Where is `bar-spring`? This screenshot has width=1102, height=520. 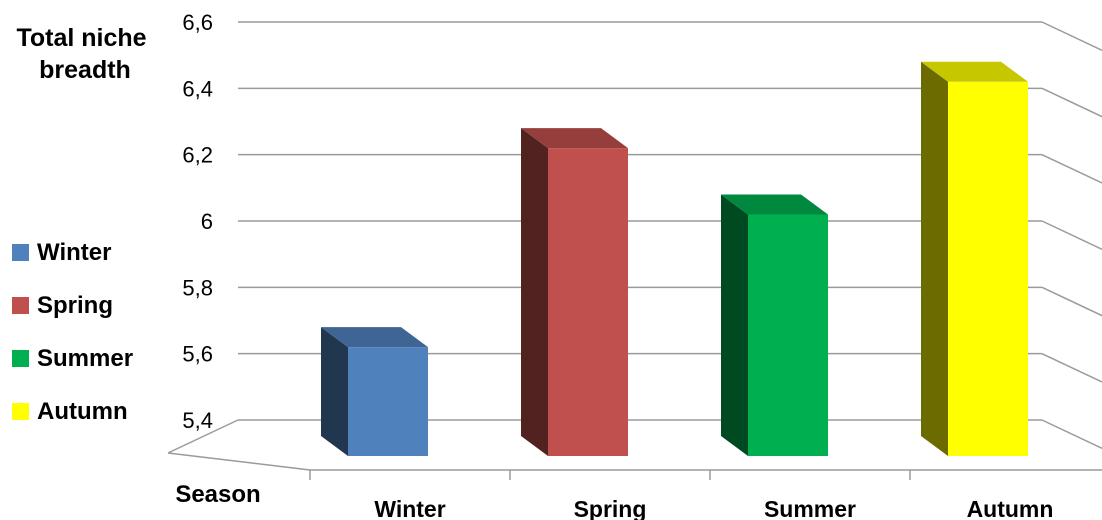
bar-spring is located at coordinates (574, 292).